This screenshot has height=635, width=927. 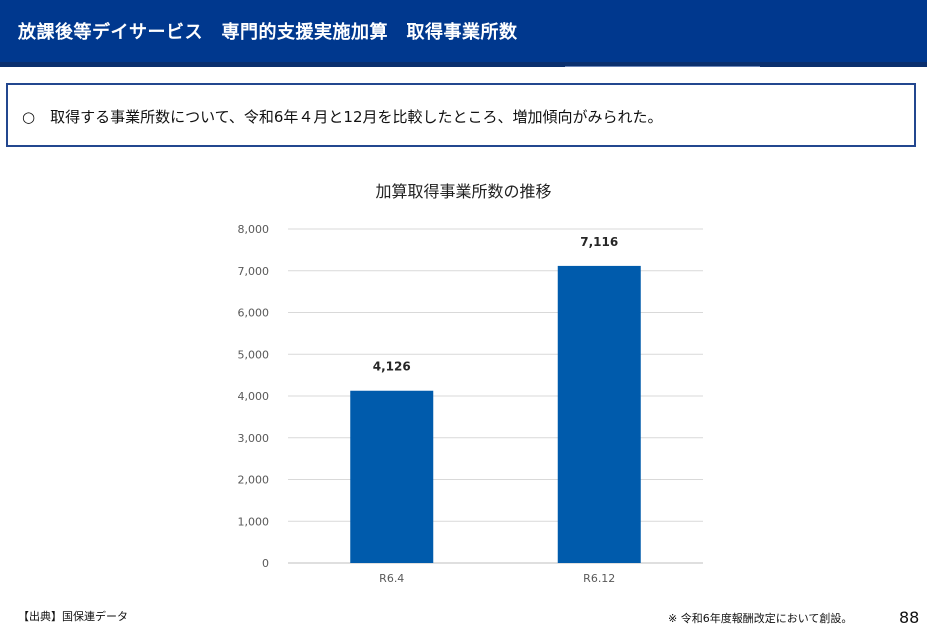 I want to click on y-tick-label: 4,000, so click(x=254, y=396).